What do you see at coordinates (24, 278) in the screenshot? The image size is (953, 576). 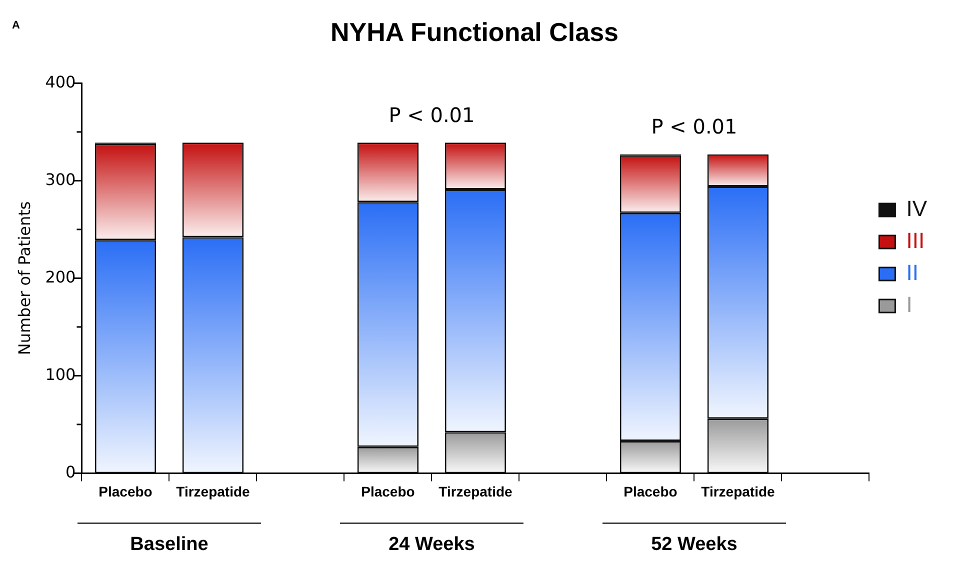 I see `y-axis-title: Number of Patients` at bounding box center [24, 278].